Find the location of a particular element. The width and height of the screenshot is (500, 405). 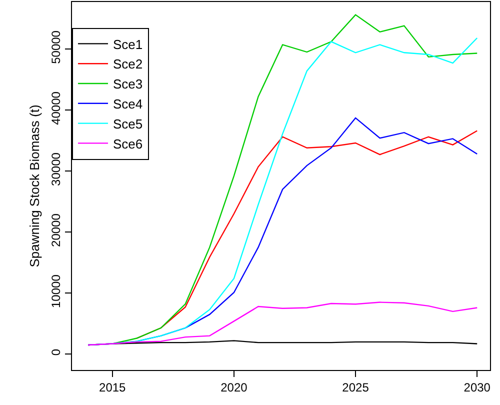

y-tick-label: 50000 is located at coordinates (56, 47).